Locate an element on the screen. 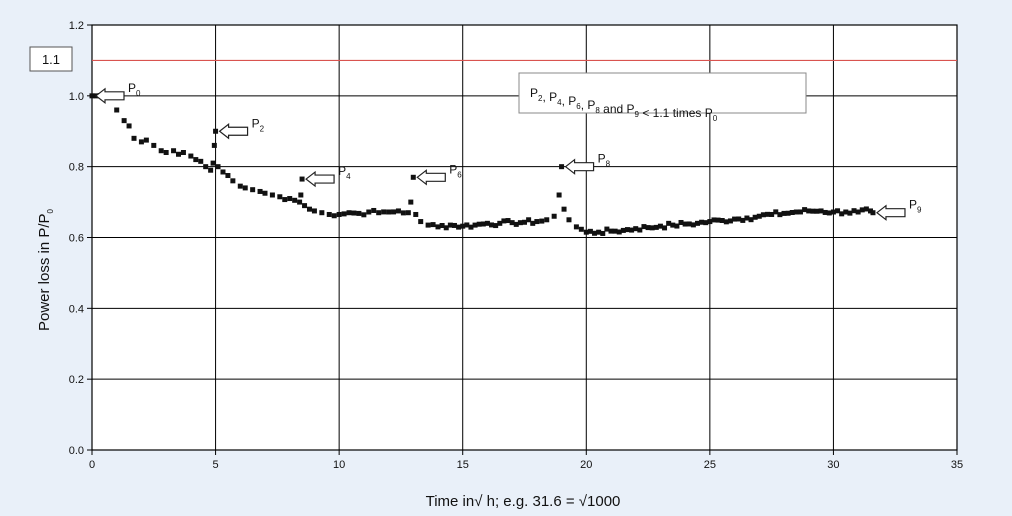 This screenshot has width=1012, height=516. callout-subscript: 2 is located at coordinates (262, 128).